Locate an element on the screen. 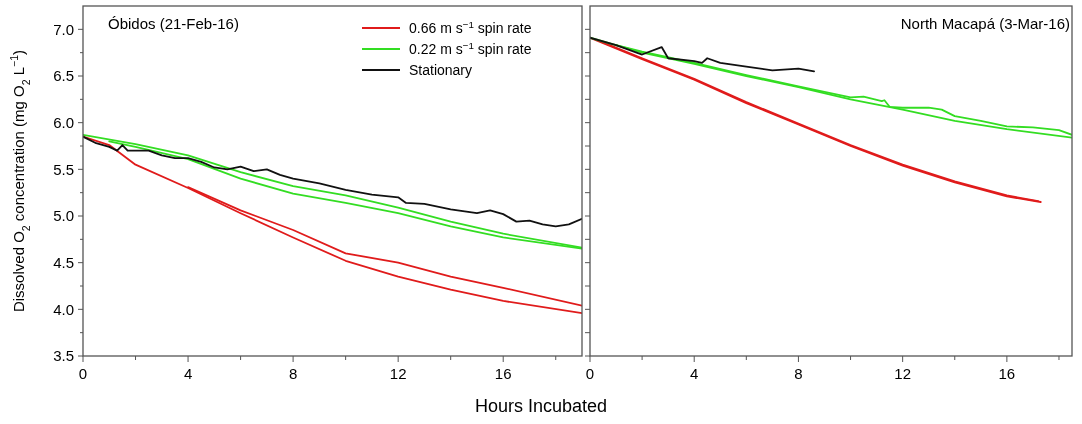 This screenshot has height=424, width=1082. y-tick-label: 5.0 is located at coordinates (63, 216).